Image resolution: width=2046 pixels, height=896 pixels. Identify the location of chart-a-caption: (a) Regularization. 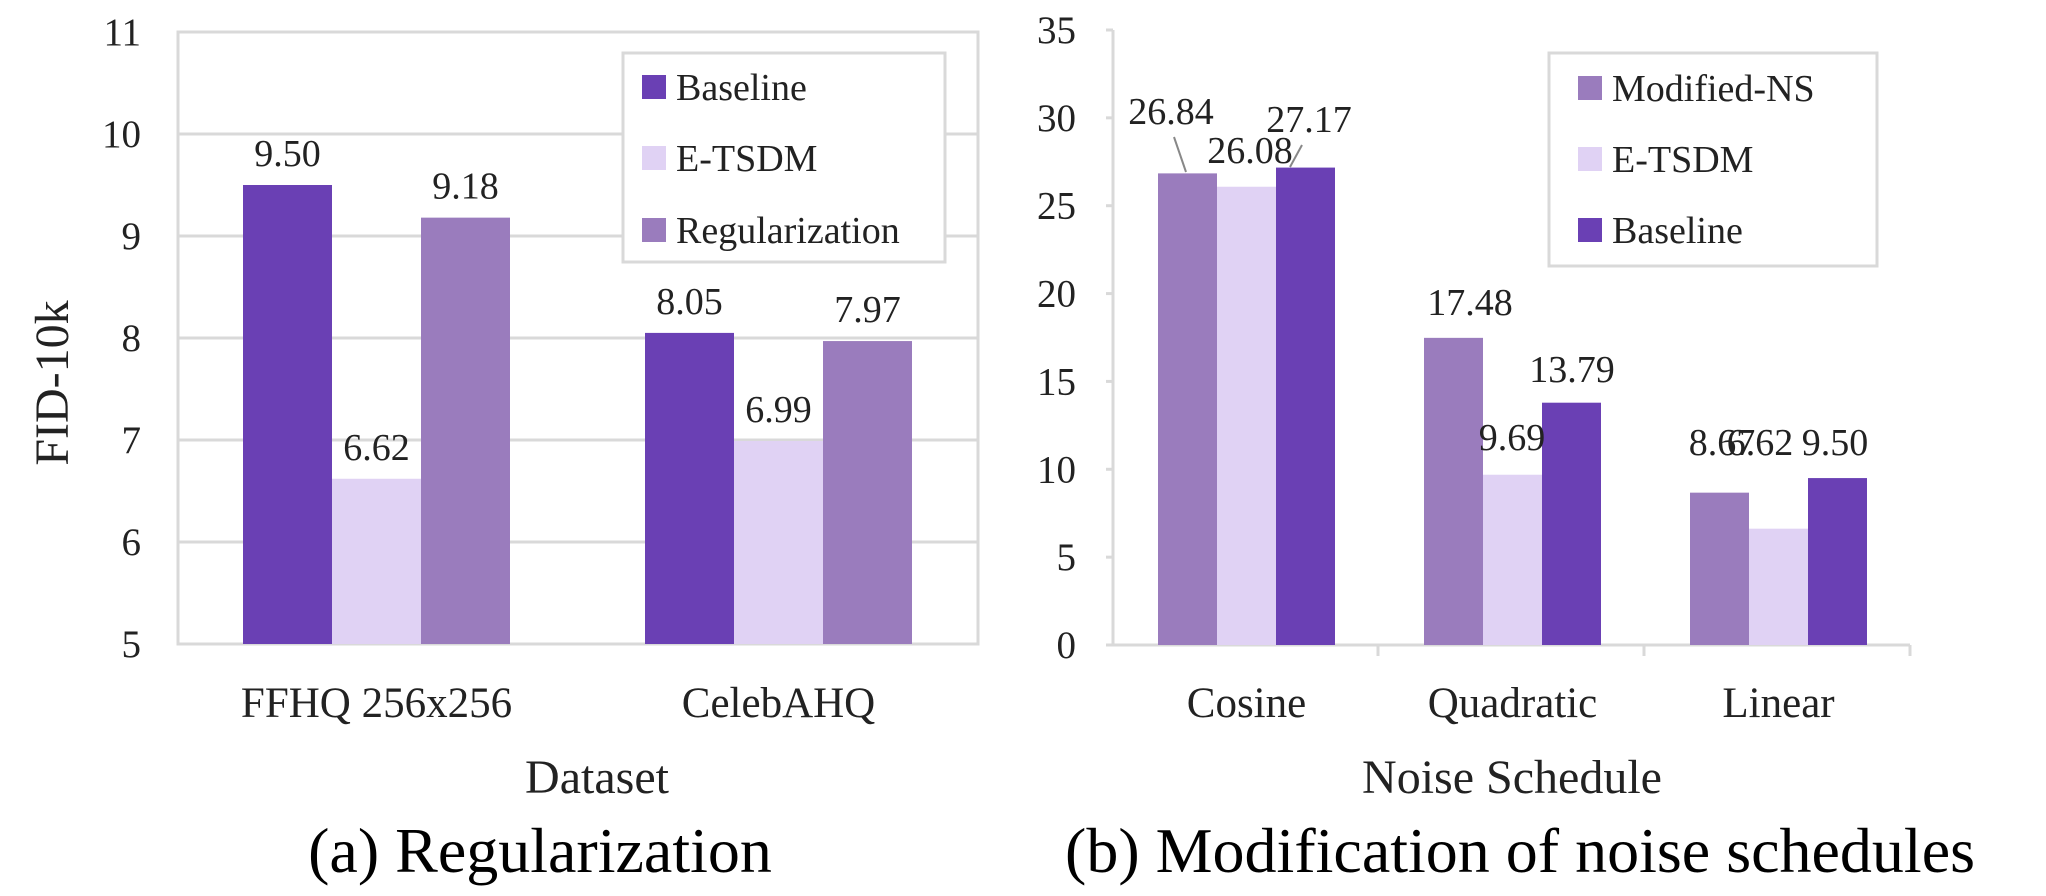
(540, 850).